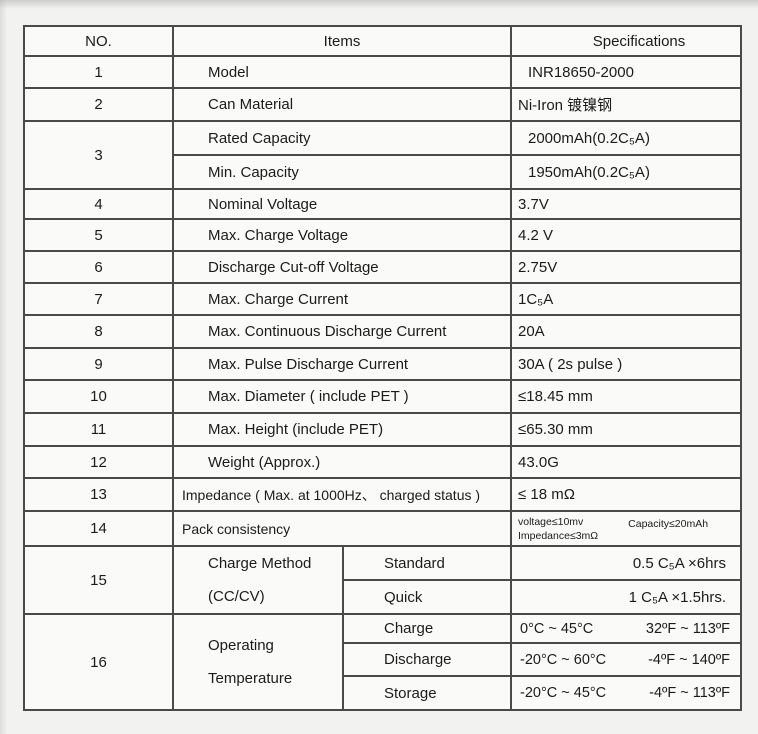 The height and width of the screenshot is (734, 758). Describe the element at coordinates (563, 693) in the screenshot. I see `storage-temp-celsius: -20°C ~ 45°C` at that location.